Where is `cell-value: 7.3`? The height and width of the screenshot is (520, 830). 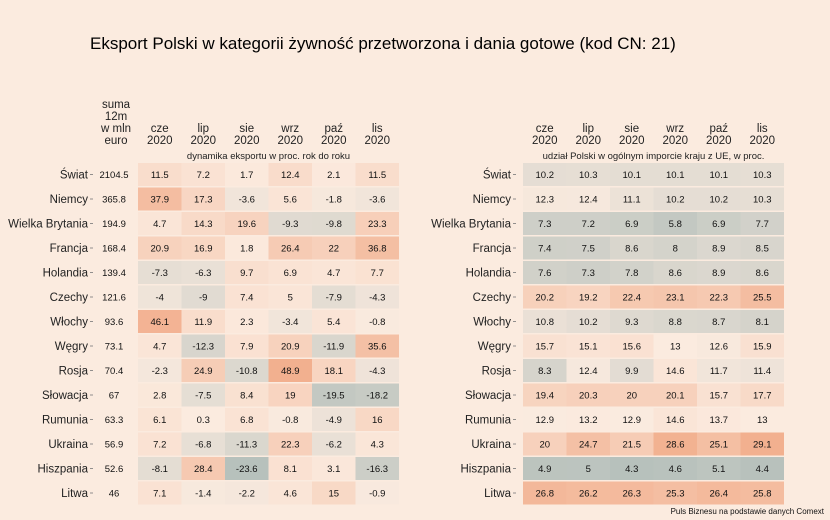
cell-value: 7.3 is located at coordinates (544, 224).